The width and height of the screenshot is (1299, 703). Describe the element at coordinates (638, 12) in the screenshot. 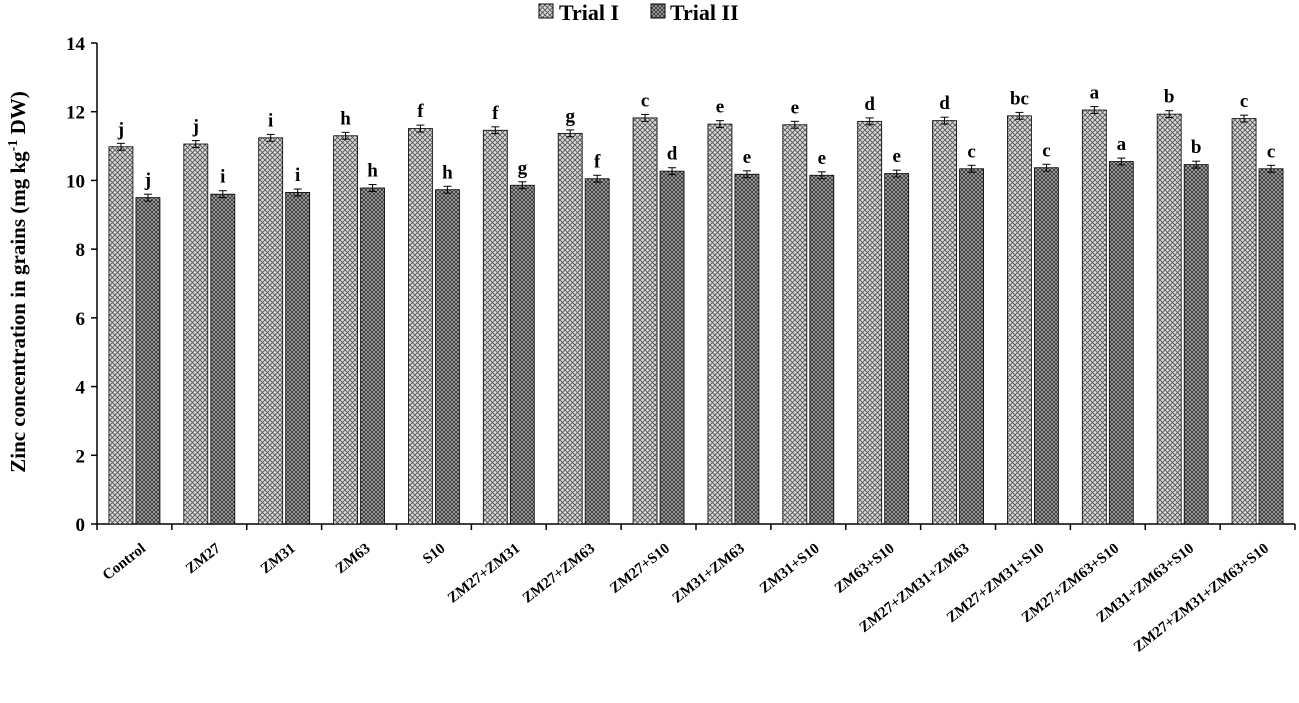

I see `legend: Trial I Trial II` at that location.